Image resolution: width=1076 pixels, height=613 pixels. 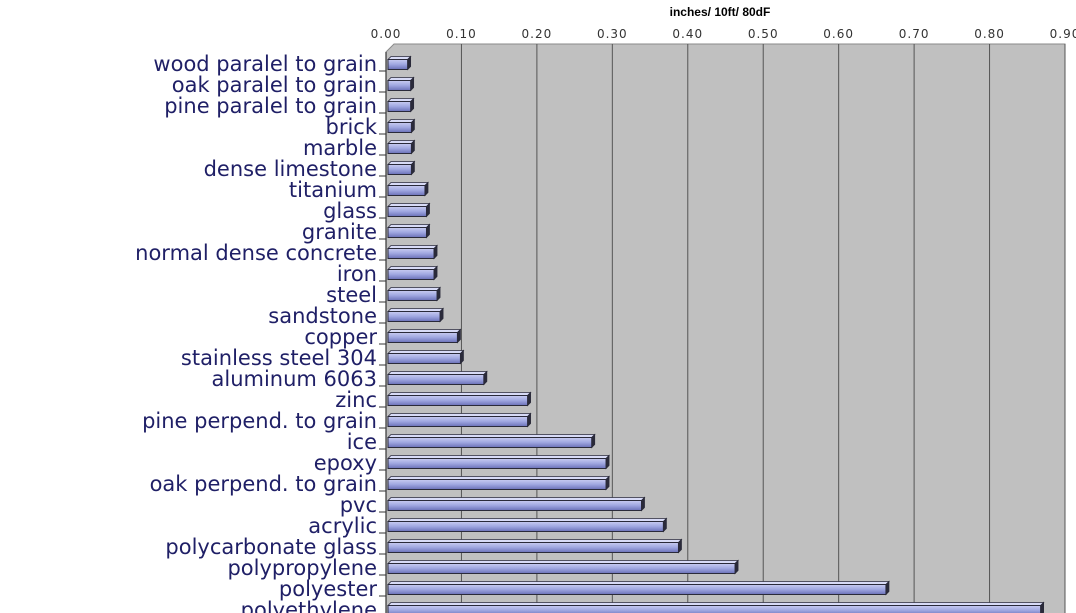 I want to click on category-label: marble, so click(x=340, y=148).